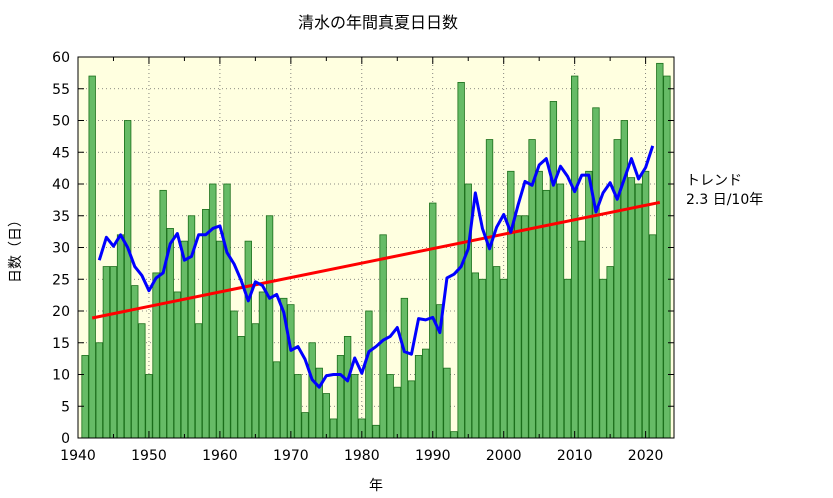 The height and width of the screenshot is (498, 833). Describe the element at coordinates (277, 400) in the screenshot. I see `bar-1968` at that location.